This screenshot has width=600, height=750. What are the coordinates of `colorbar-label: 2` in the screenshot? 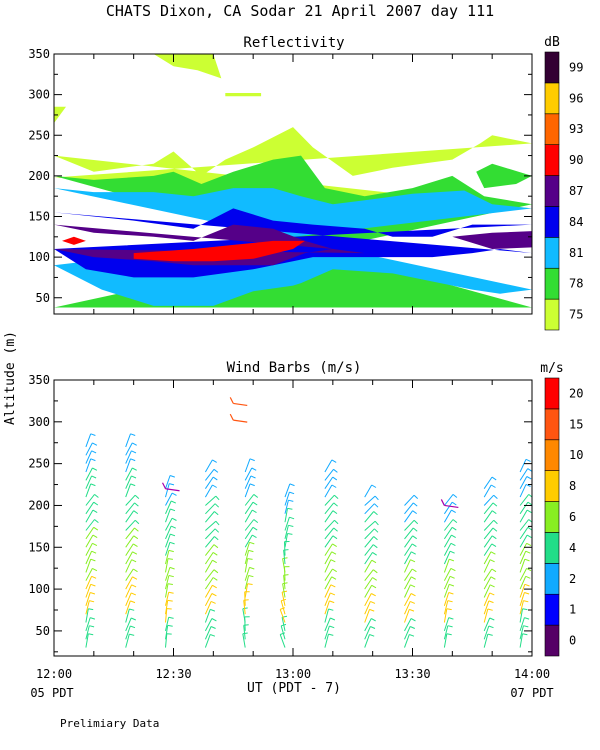 It's located at (572, 579).